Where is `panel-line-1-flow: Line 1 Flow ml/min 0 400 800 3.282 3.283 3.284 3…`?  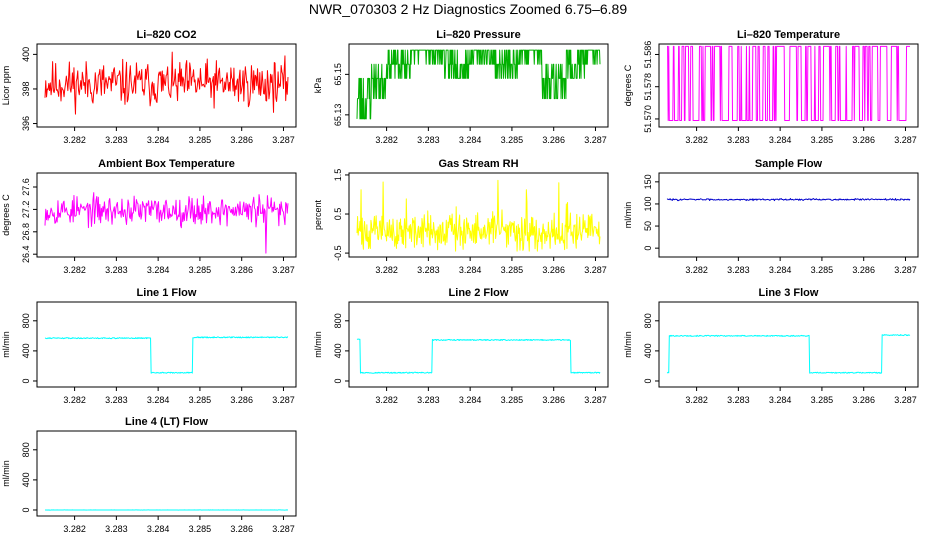 panel-line-1-flow: Line 1 Flow ml/min 0 400 800 3.282 3.283 3.284 3… is located at coordinates (149, 346).